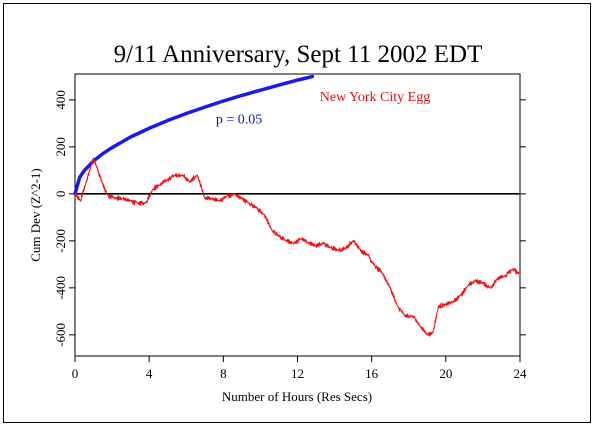 The width and height of the screenshot is (596, 427). Describe the element at coordinates (149, 373) in the screenshot. I see `x-tick-label: 4` at that location.